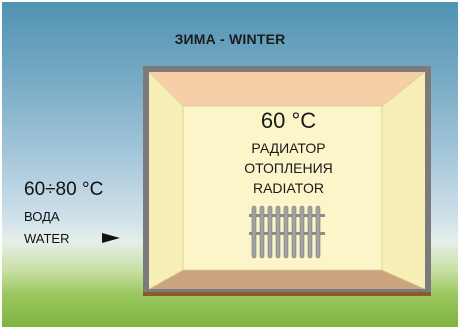 This screenshot has width=460, height=329. Describe the element at coordinates (64, 189) in the screenshot. I see `water-temperature: 60÷80 °C` at that location.